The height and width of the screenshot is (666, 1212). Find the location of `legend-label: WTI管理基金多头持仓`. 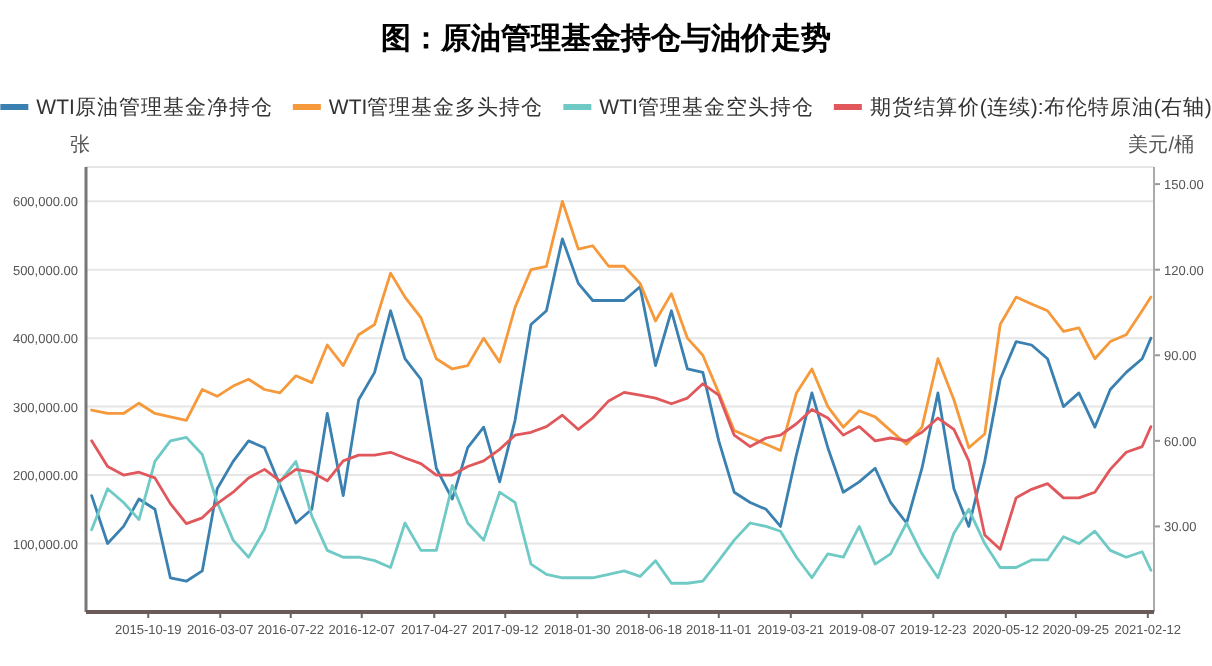

legend-label: WTI管理基金多头持仓 is located at coordinates (436, 107).